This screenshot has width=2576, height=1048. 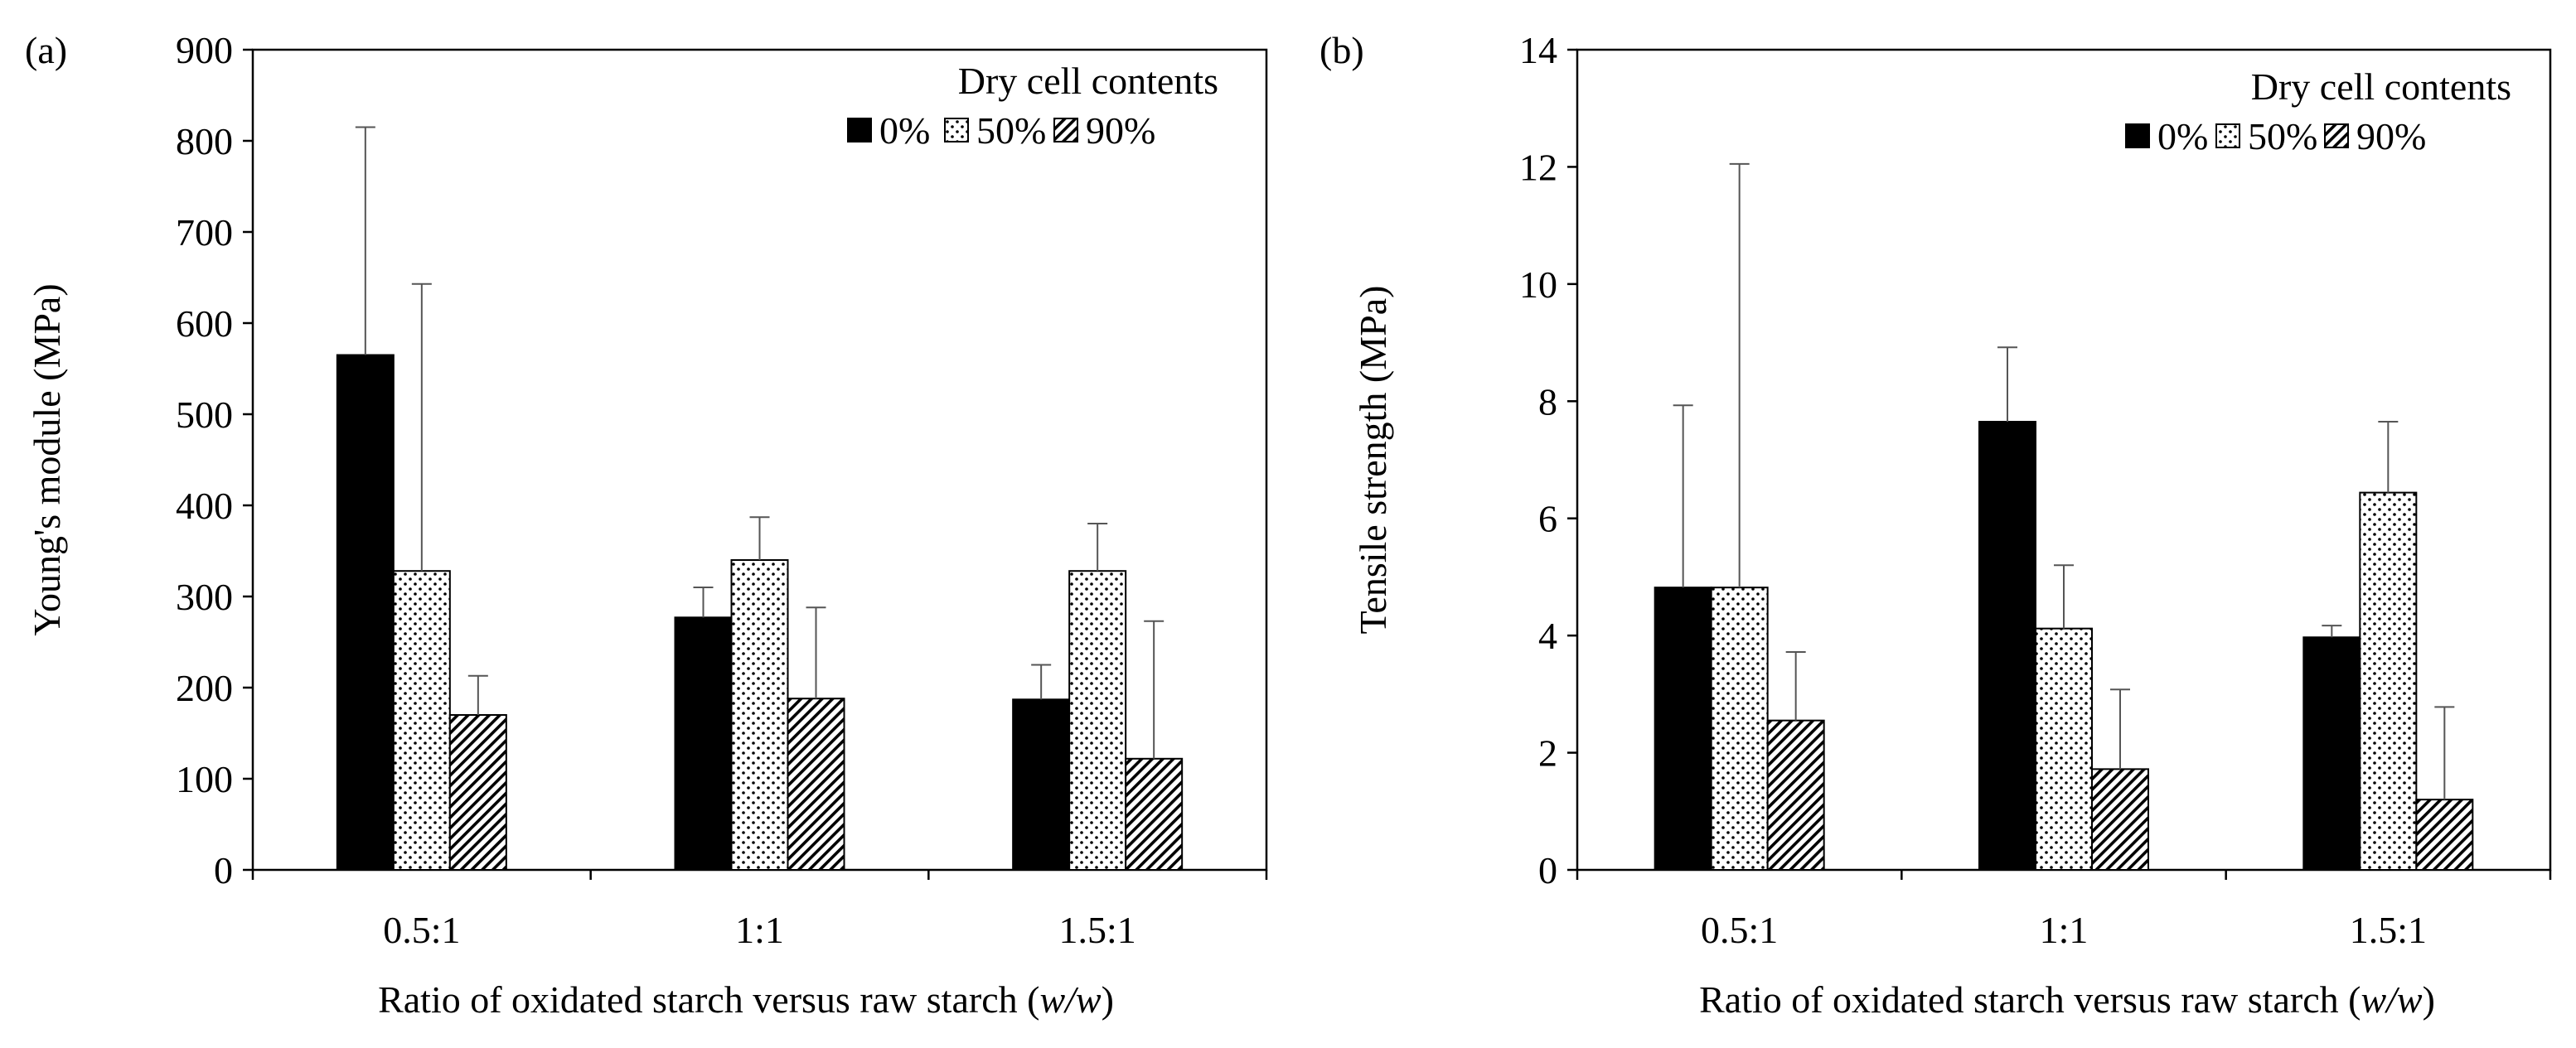 I want to click on panel-label: (a), so click(x=46, y=50).